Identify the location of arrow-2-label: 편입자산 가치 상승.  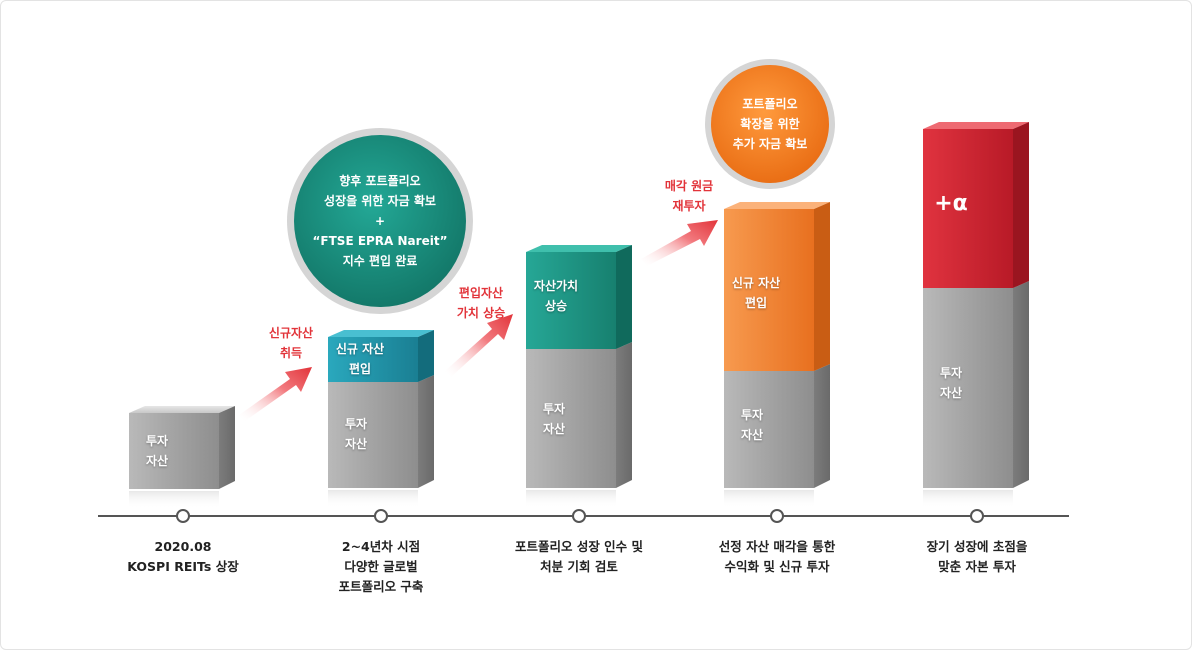
(481, 303).